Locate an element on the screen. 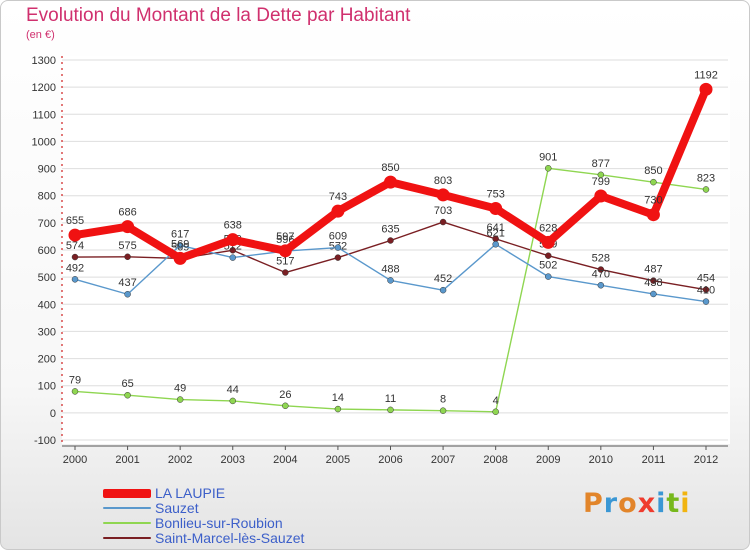  data-label: 635 is located at coordinates (390, 230).